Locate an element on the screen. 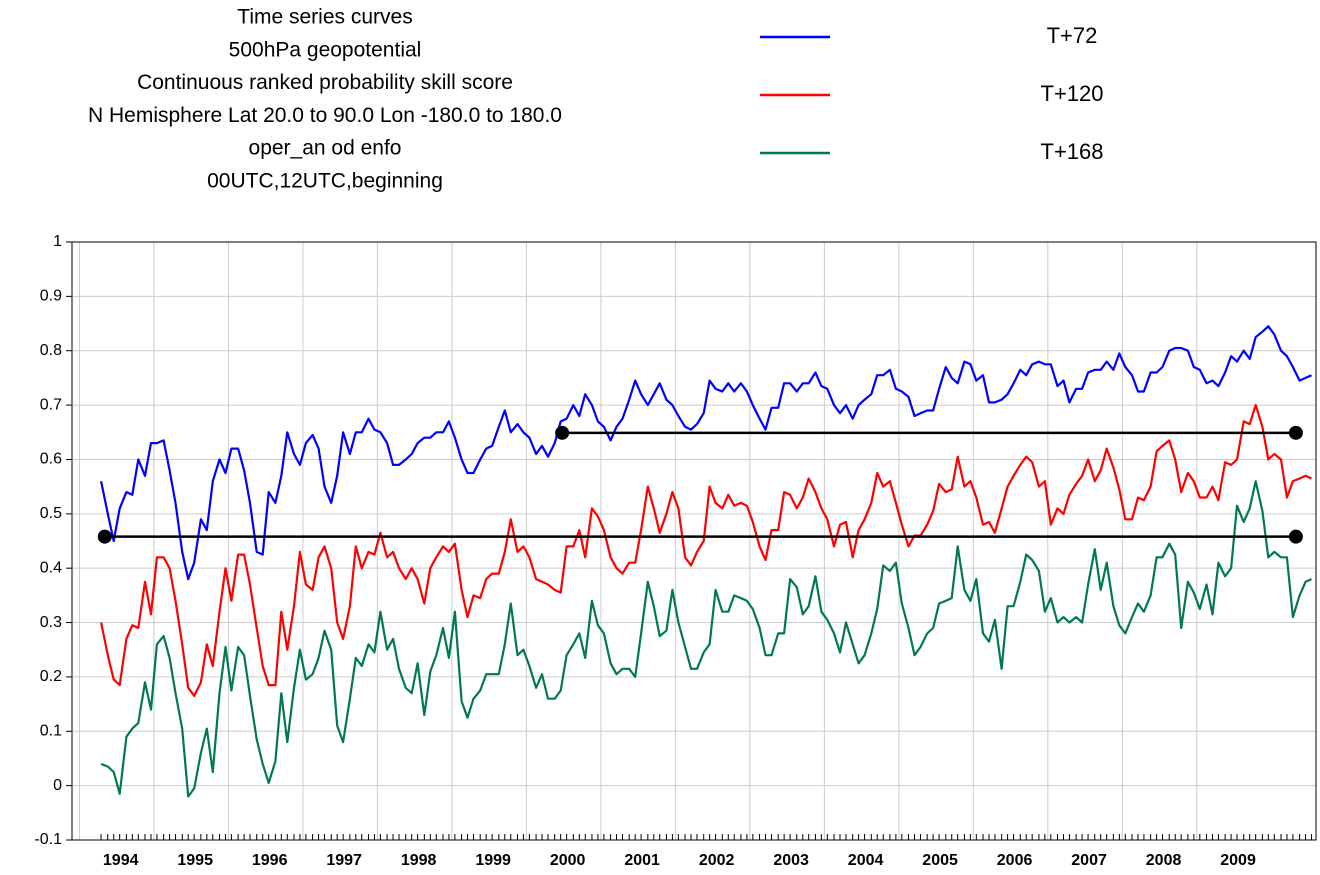 Image resolution: width=1320 pixels, height=875 pixels. y-tick-label: 1 is located at coordinates (57, 241).